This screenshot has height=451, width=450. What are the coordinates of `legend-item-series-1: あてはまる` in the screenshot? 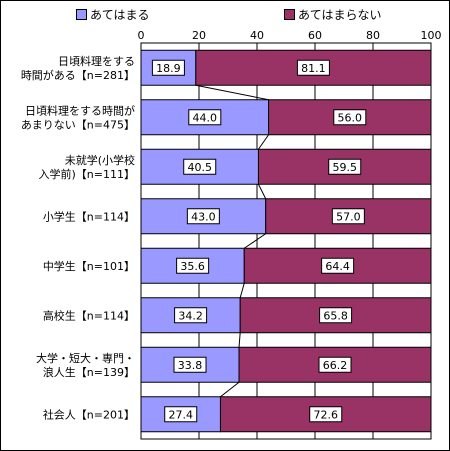 It's located at (113, 14).